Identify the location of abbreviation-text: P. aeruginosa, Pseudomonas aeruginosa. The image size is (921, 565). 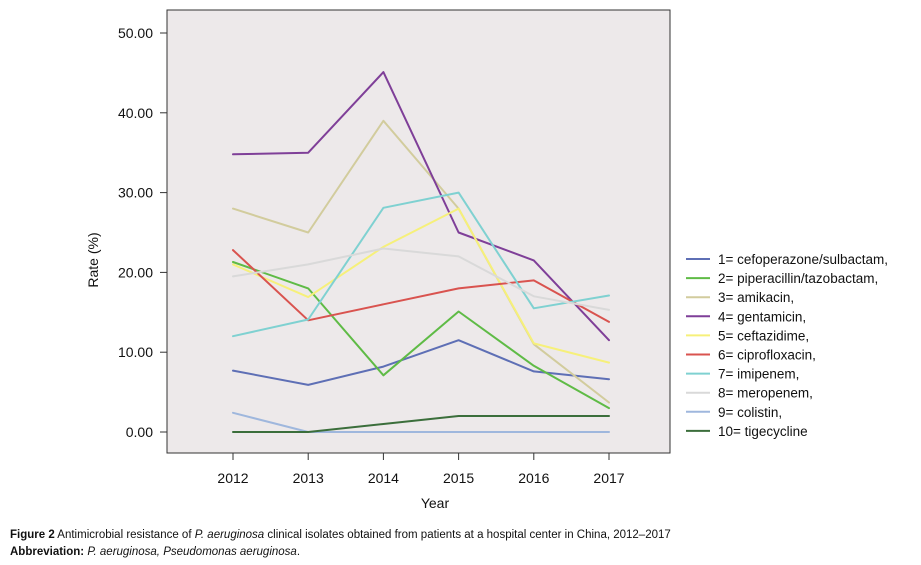
(190, 552).